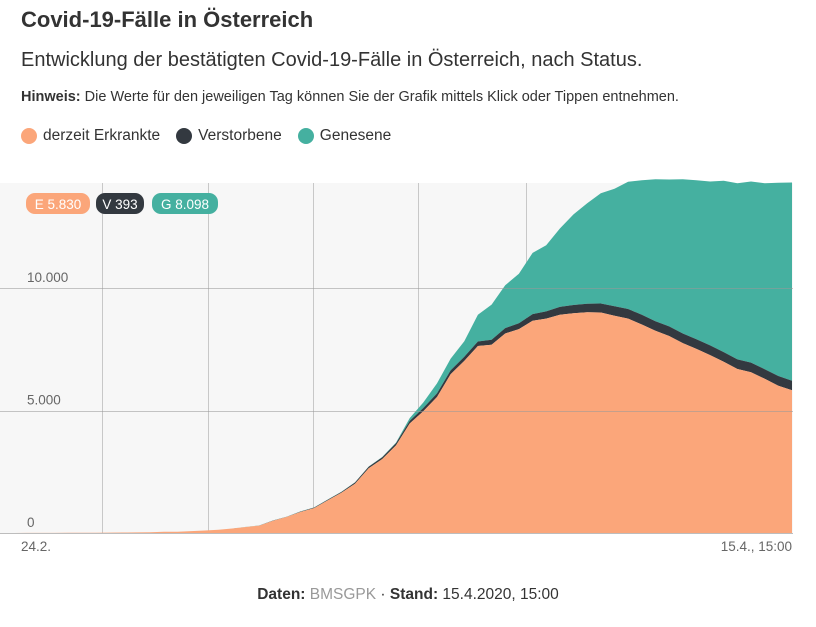 The width and height of the screenshot is (816, 627). Describe the element at coordinates (756, 546) in the screenshot. I see `x-end-label: 15.4., 15:00` at that location.